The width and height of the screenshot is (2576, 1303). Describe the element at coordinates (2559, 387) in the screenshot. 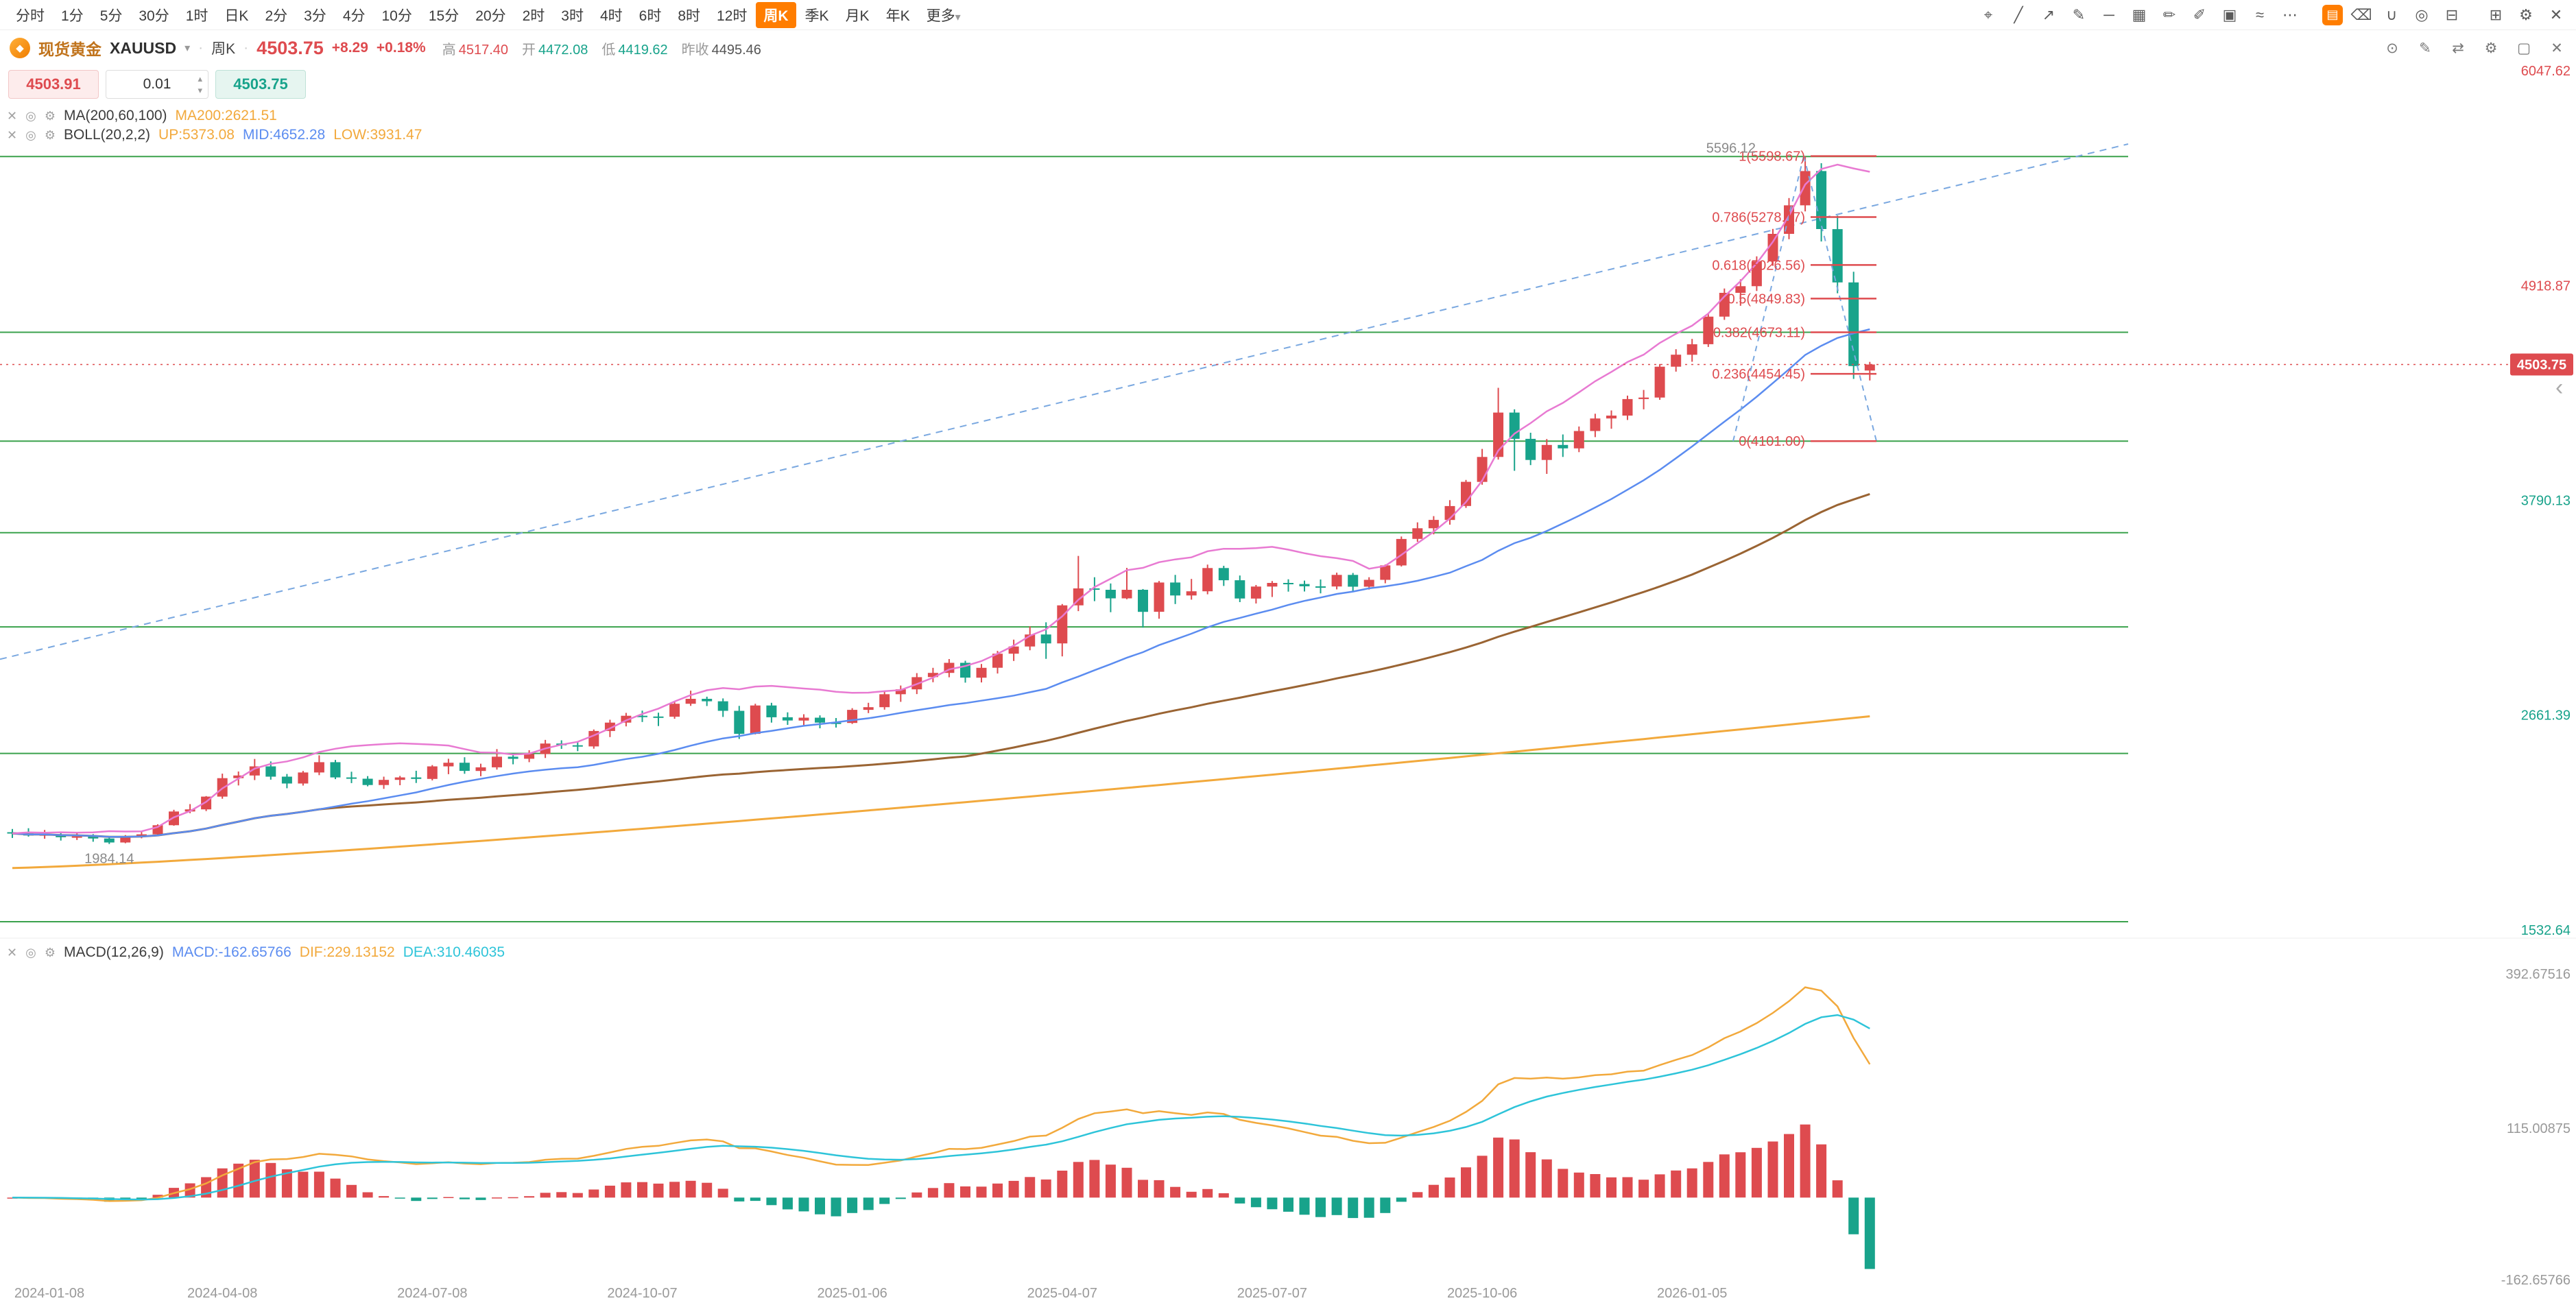

I see `collapse-panel-icon: ‹` at that location.